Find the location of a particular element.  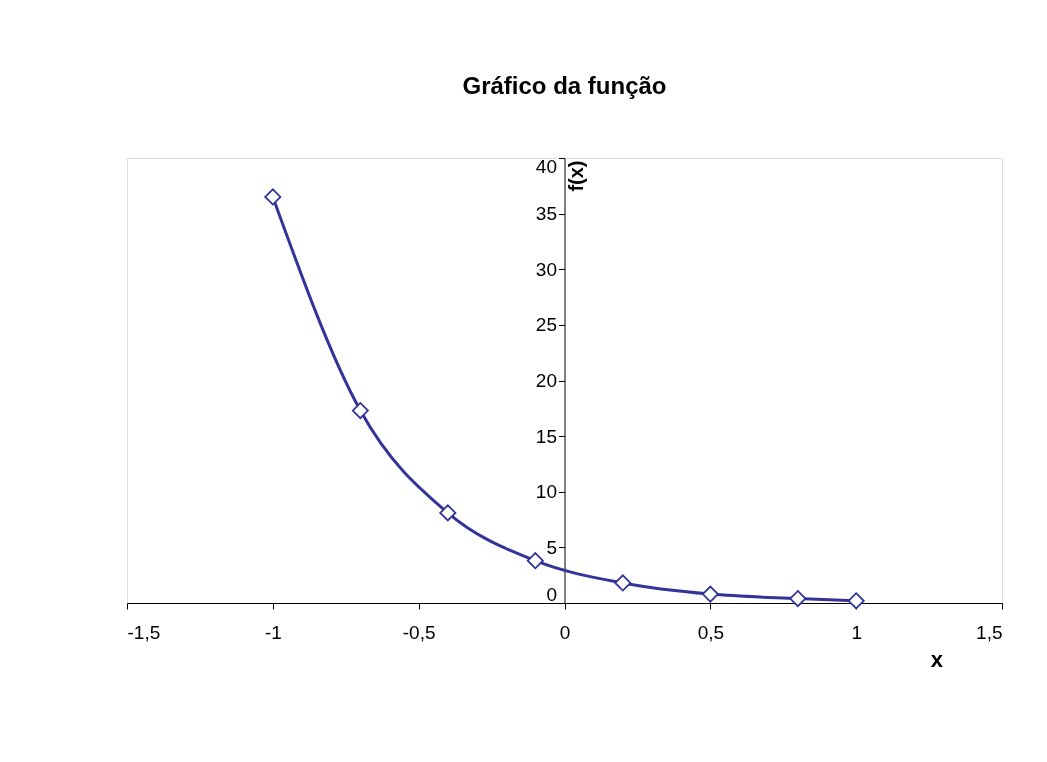

x-tick-label: 1 is located at coordinates (856, 632).